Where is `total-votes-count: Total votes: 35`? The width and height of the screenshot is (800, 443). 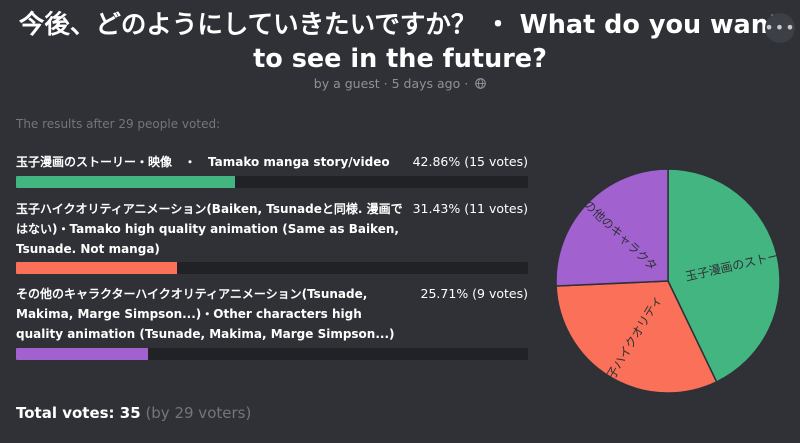 total-votes-count: Total votes: 35 is located at coordinates (78, 413).